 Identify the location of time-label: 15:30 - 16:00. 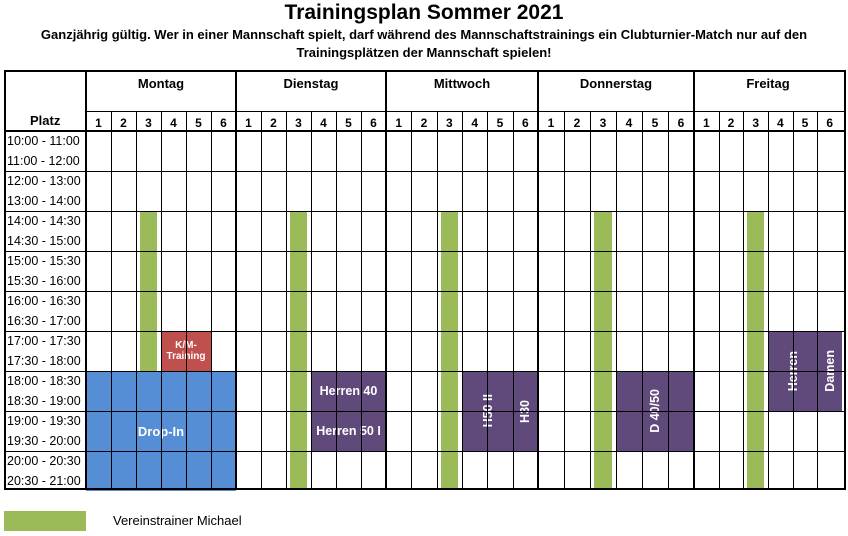
(44, 281).